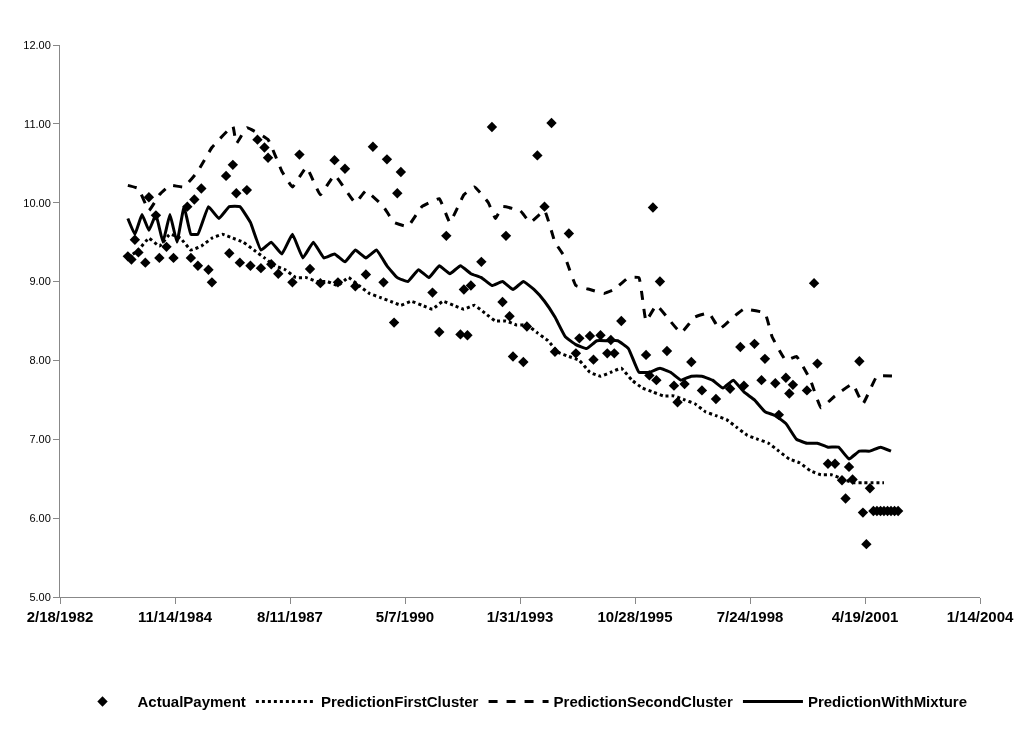 This screenshot has width=1035, height=730. I want to click on x-tick-label: 4/19/2001, so click(865, 616).